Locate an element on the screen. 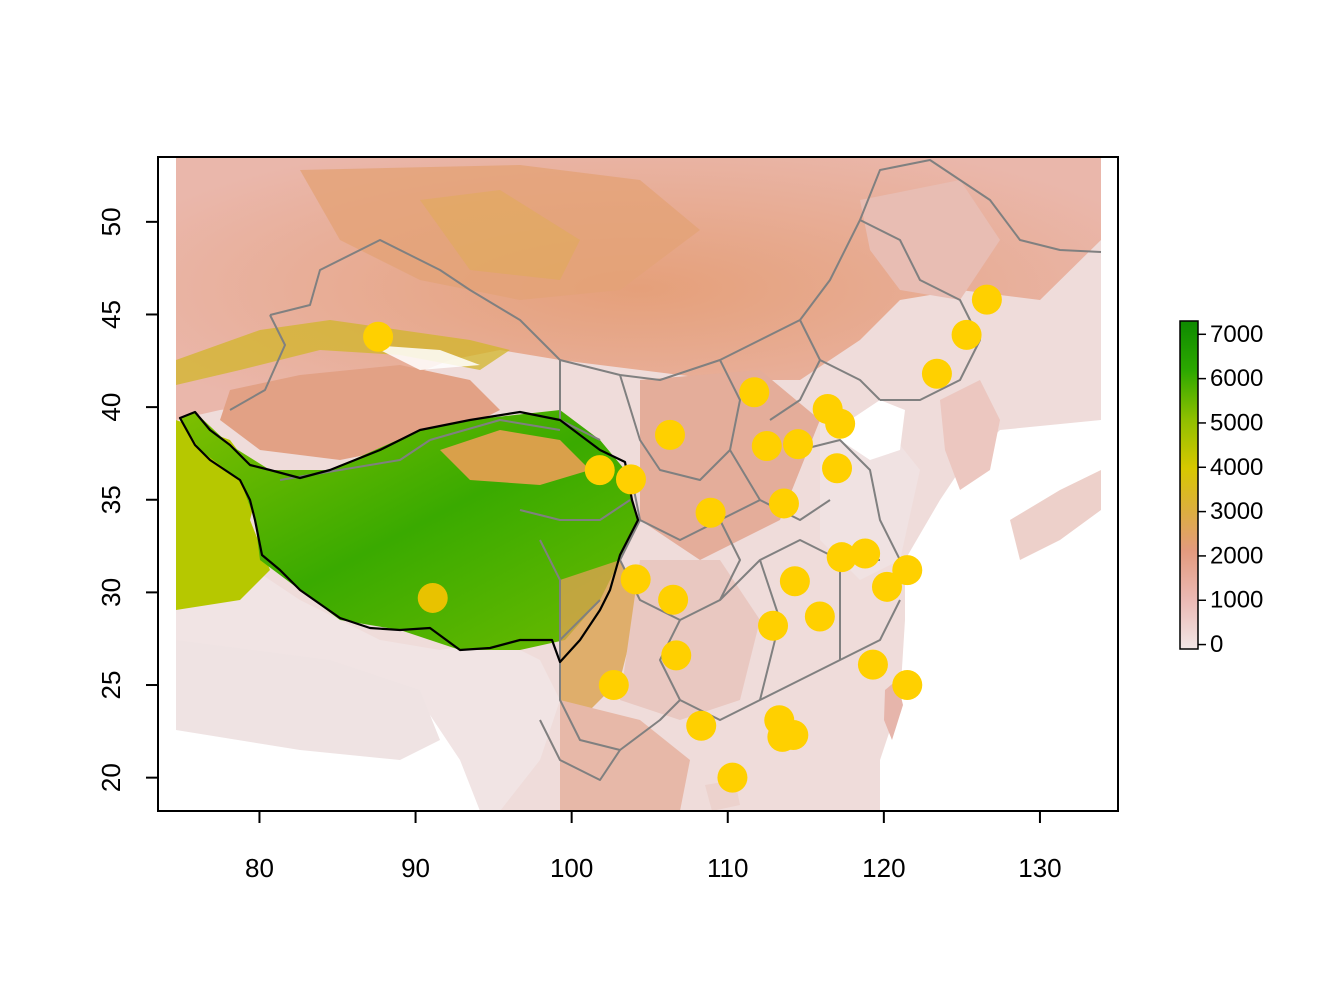  y-tick-label: 40 is located at coordinates (111, 407).